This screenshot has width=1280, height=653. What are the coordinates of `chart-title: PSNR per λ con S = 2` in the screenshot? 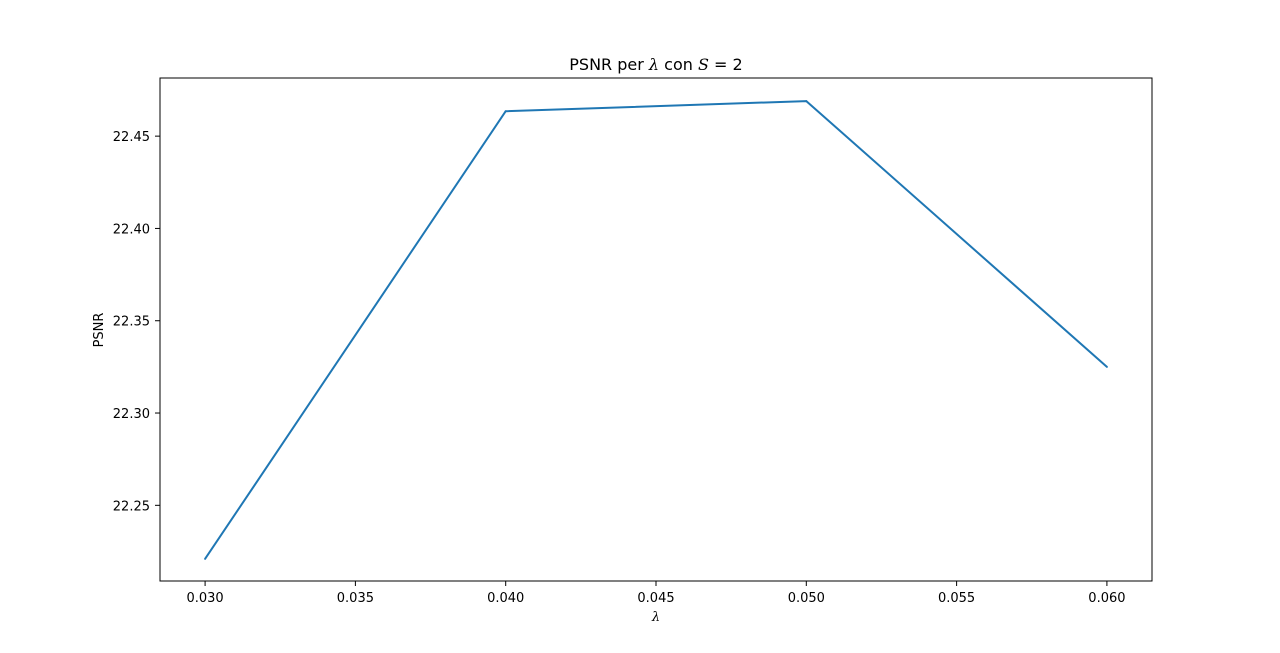 It's located at (655, 64).